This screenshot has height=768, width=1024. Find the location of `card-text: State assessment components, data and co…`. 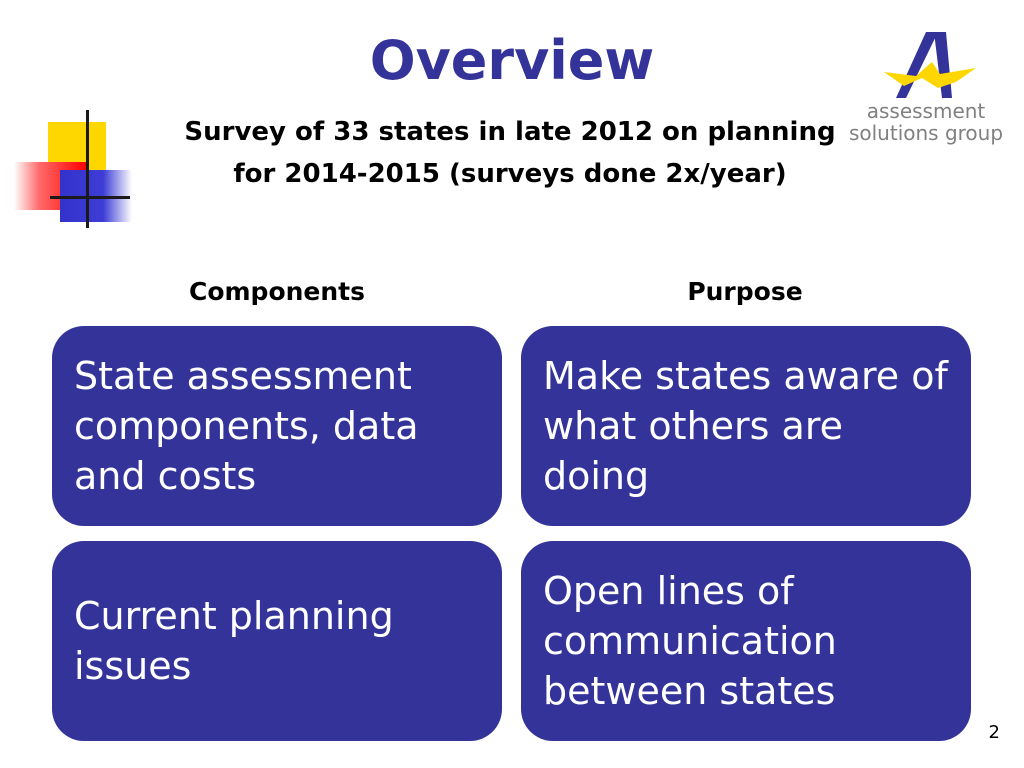

card-text: State assessment components, data and co… is located at coordinates (246, 426).